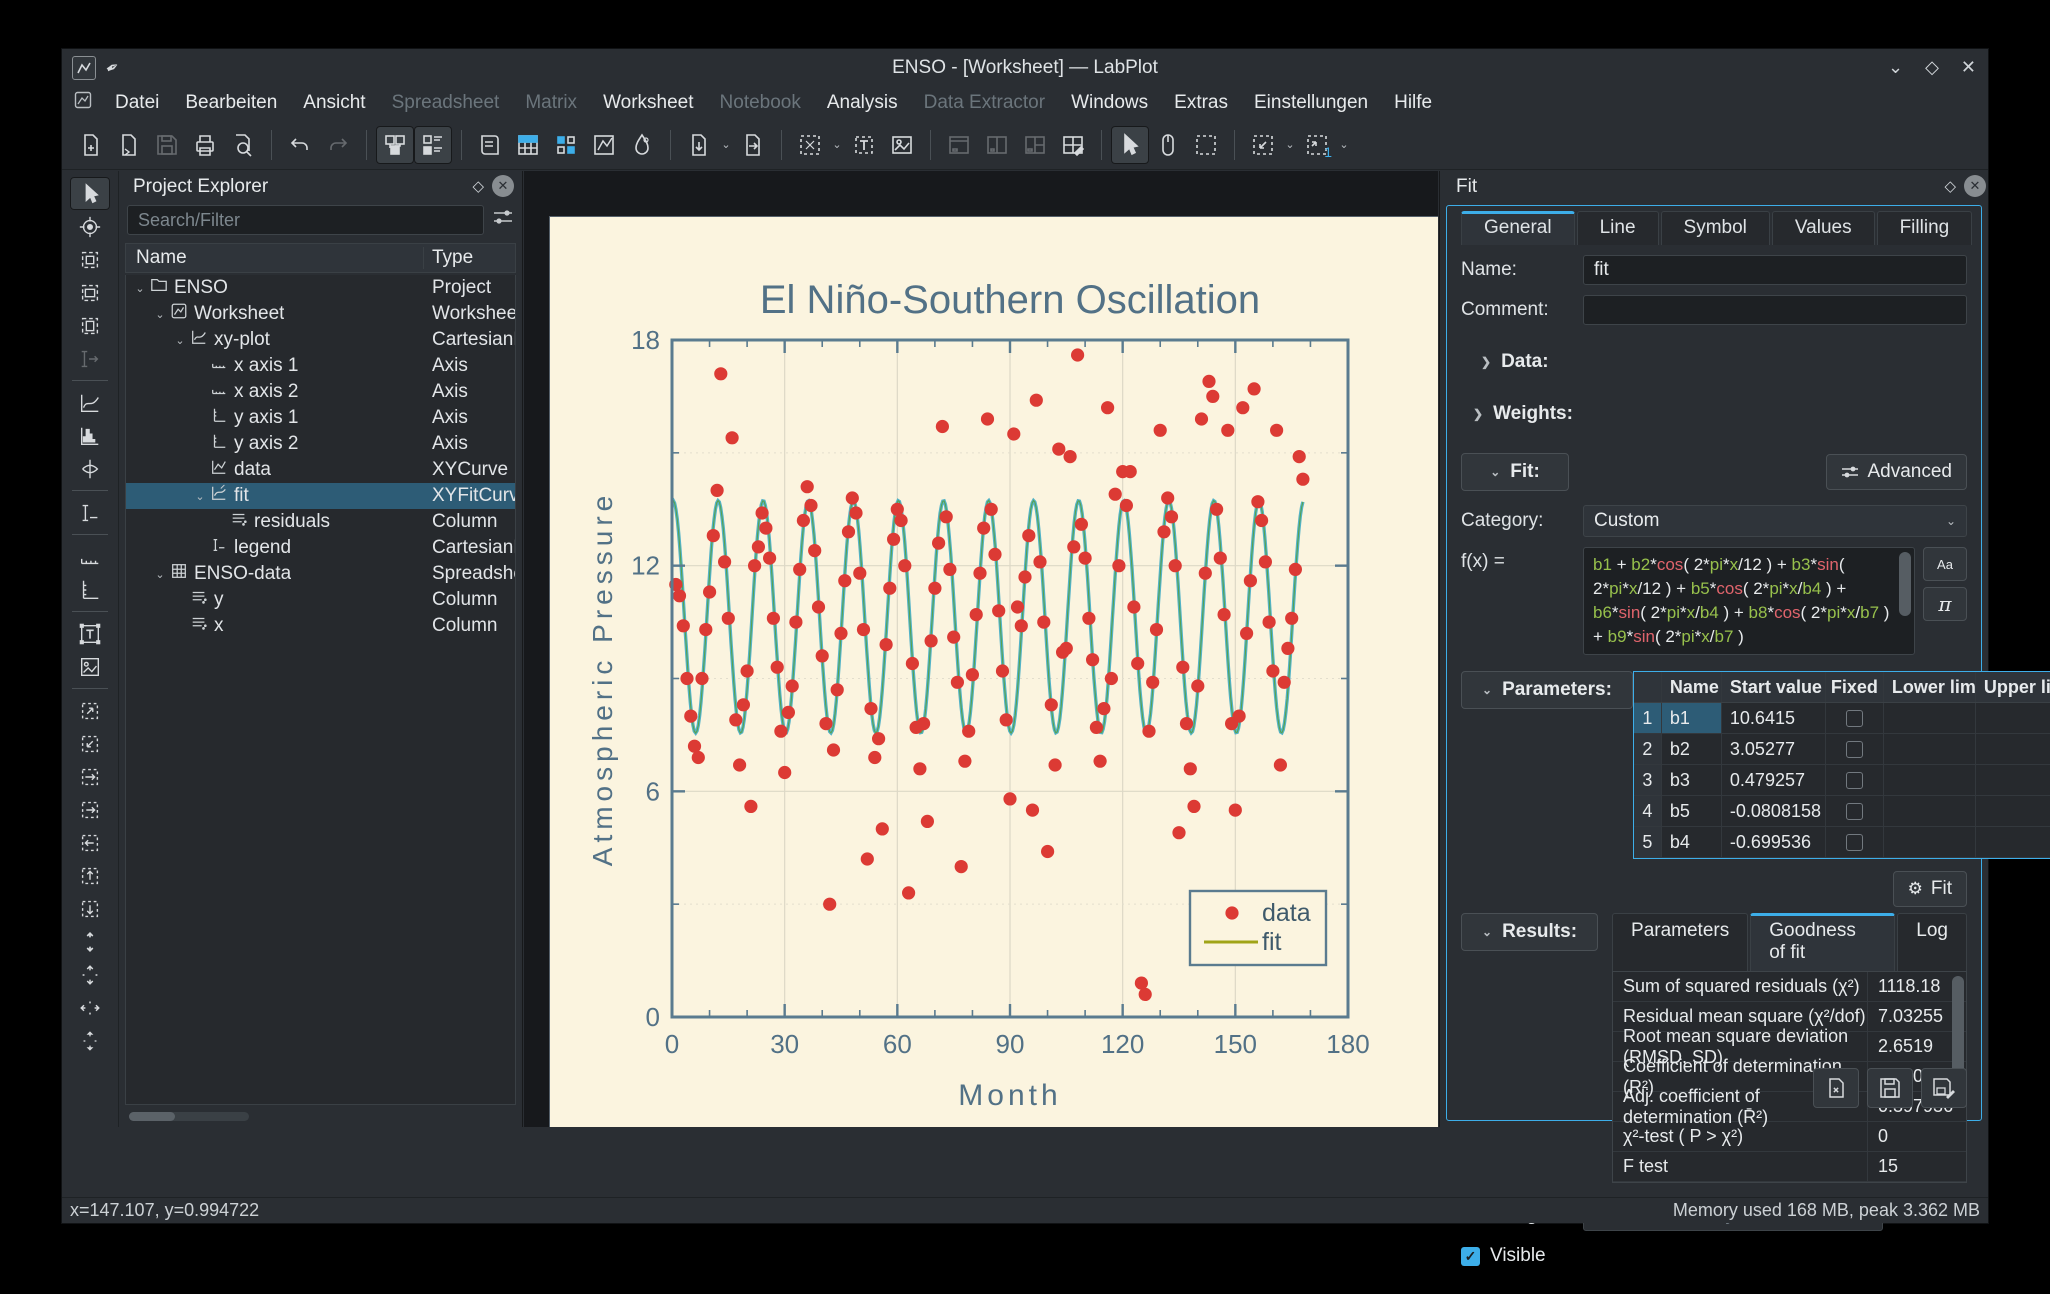 Image resolution: width=2050 pixels, height=1294 pixels. Describe the element at coordinates (334, 102) in the screenshot. I see `menu-ansicht: Ansicht` at that location.